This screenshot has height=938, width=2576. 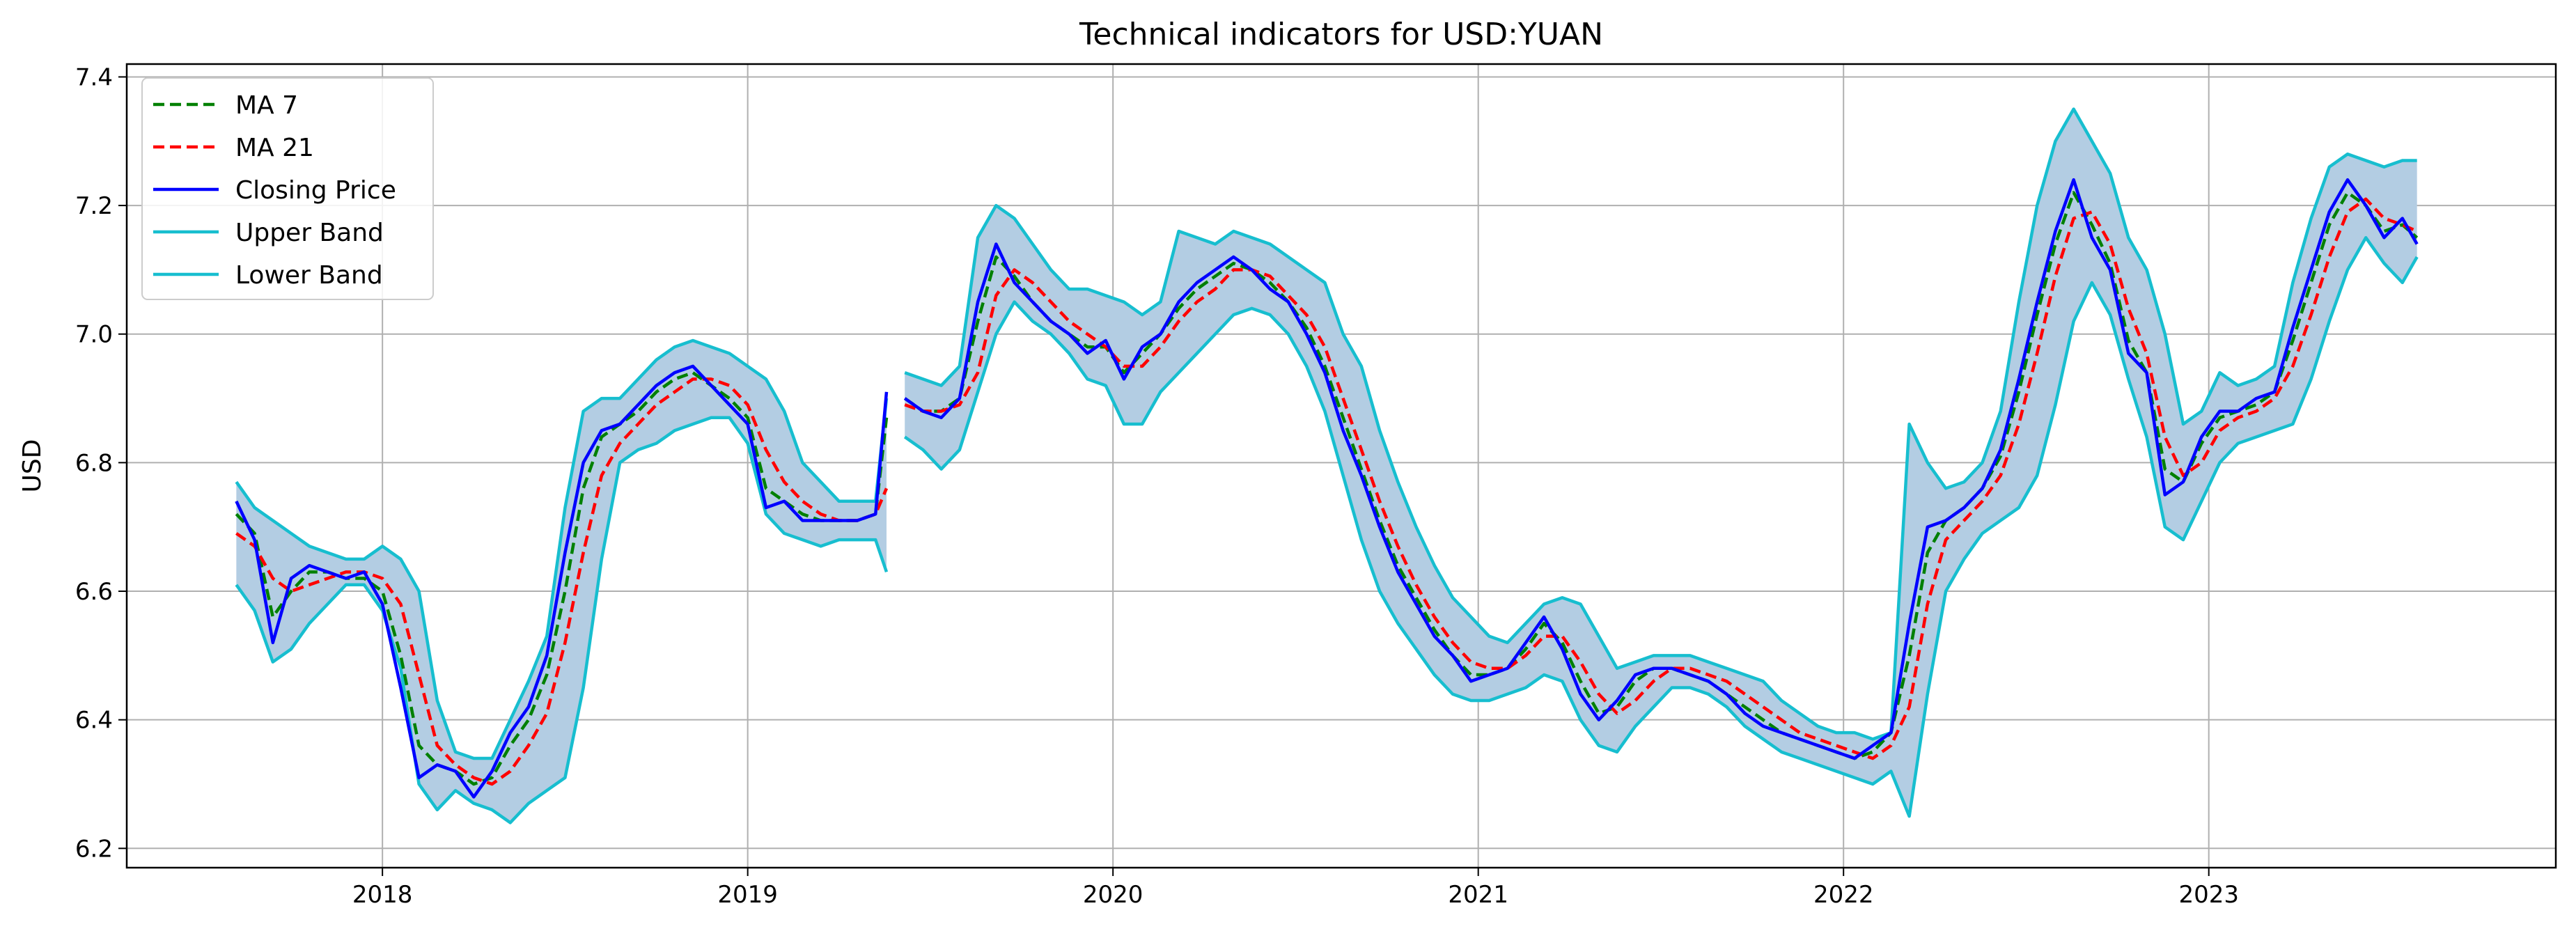 I want to click on y-tick-label: 7.4, so click(x=94, y=77).